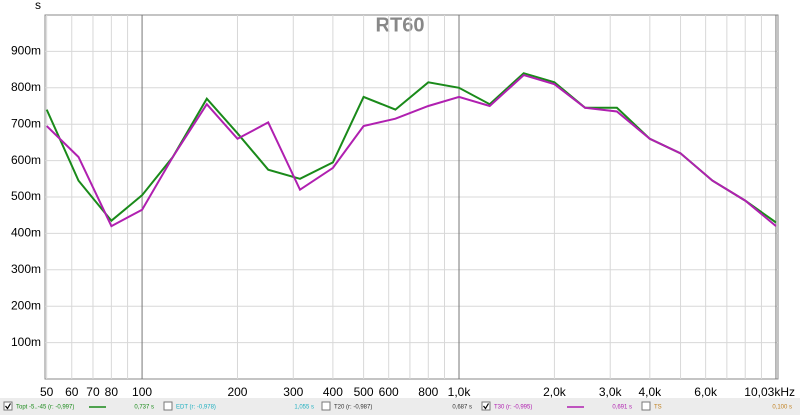 Image resolution: width=800 pixels, height=415 pixels. Describe the element at coordinates (650, 392) in the screenshot. I see `x-tick-label: 4,0k` at that location.